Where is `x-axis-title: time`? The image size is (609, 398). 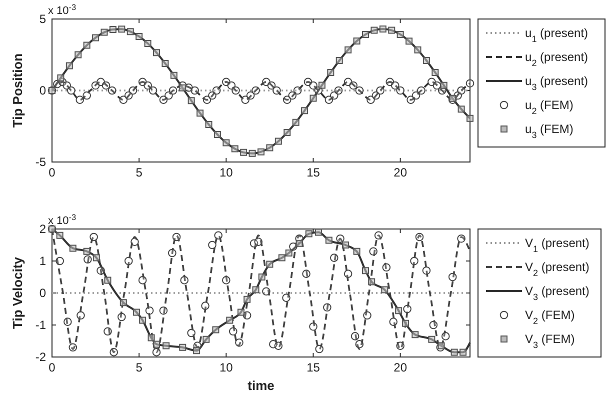
x-axis-title: time is located at coordinates (261, 385).